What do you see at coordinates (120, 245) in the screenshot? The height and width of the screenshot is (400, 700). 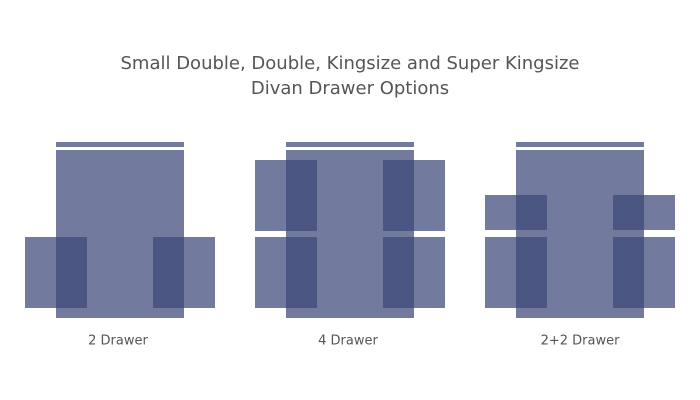 I see `option-2-drawer: 2 Drawer` at bounding box center [120, 245].